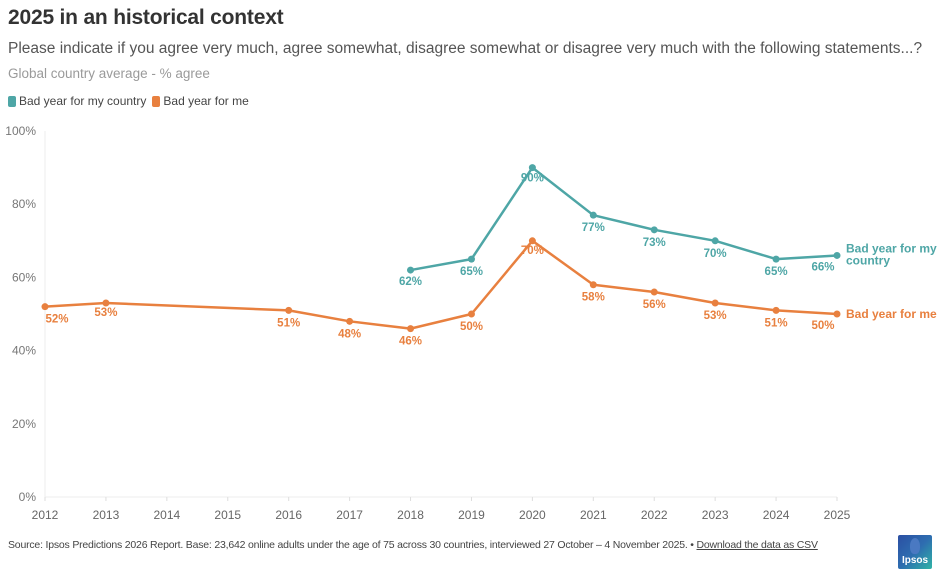 The image size is (950, 576). What do you see at coordinates (654, 305) in the screenshot?
I see `data-label: 56%` at bounding box center [654, 305].